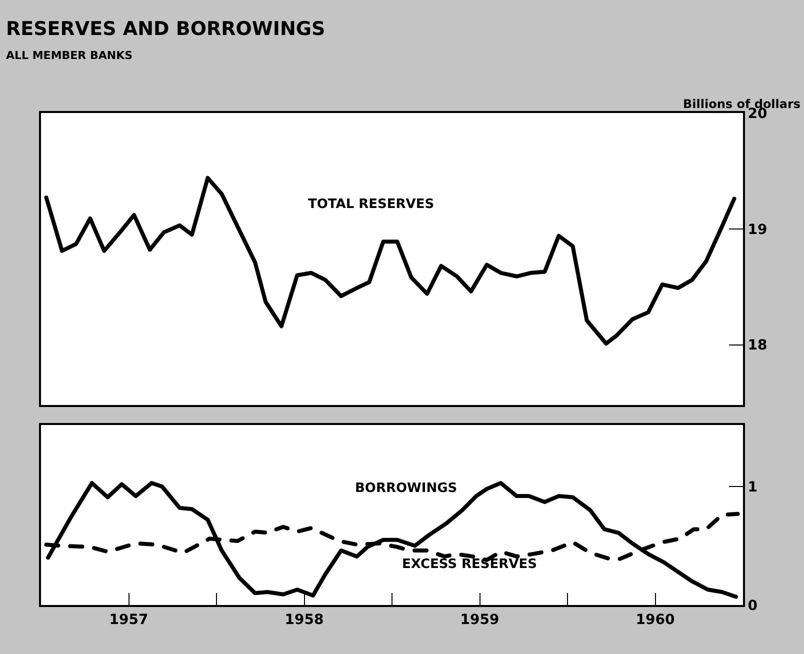 The width and height of the screenshot is (804, 654). Describe the element at coordinates (753, 606) in the screenshot. I see `y-tick-label: 0` at that location.